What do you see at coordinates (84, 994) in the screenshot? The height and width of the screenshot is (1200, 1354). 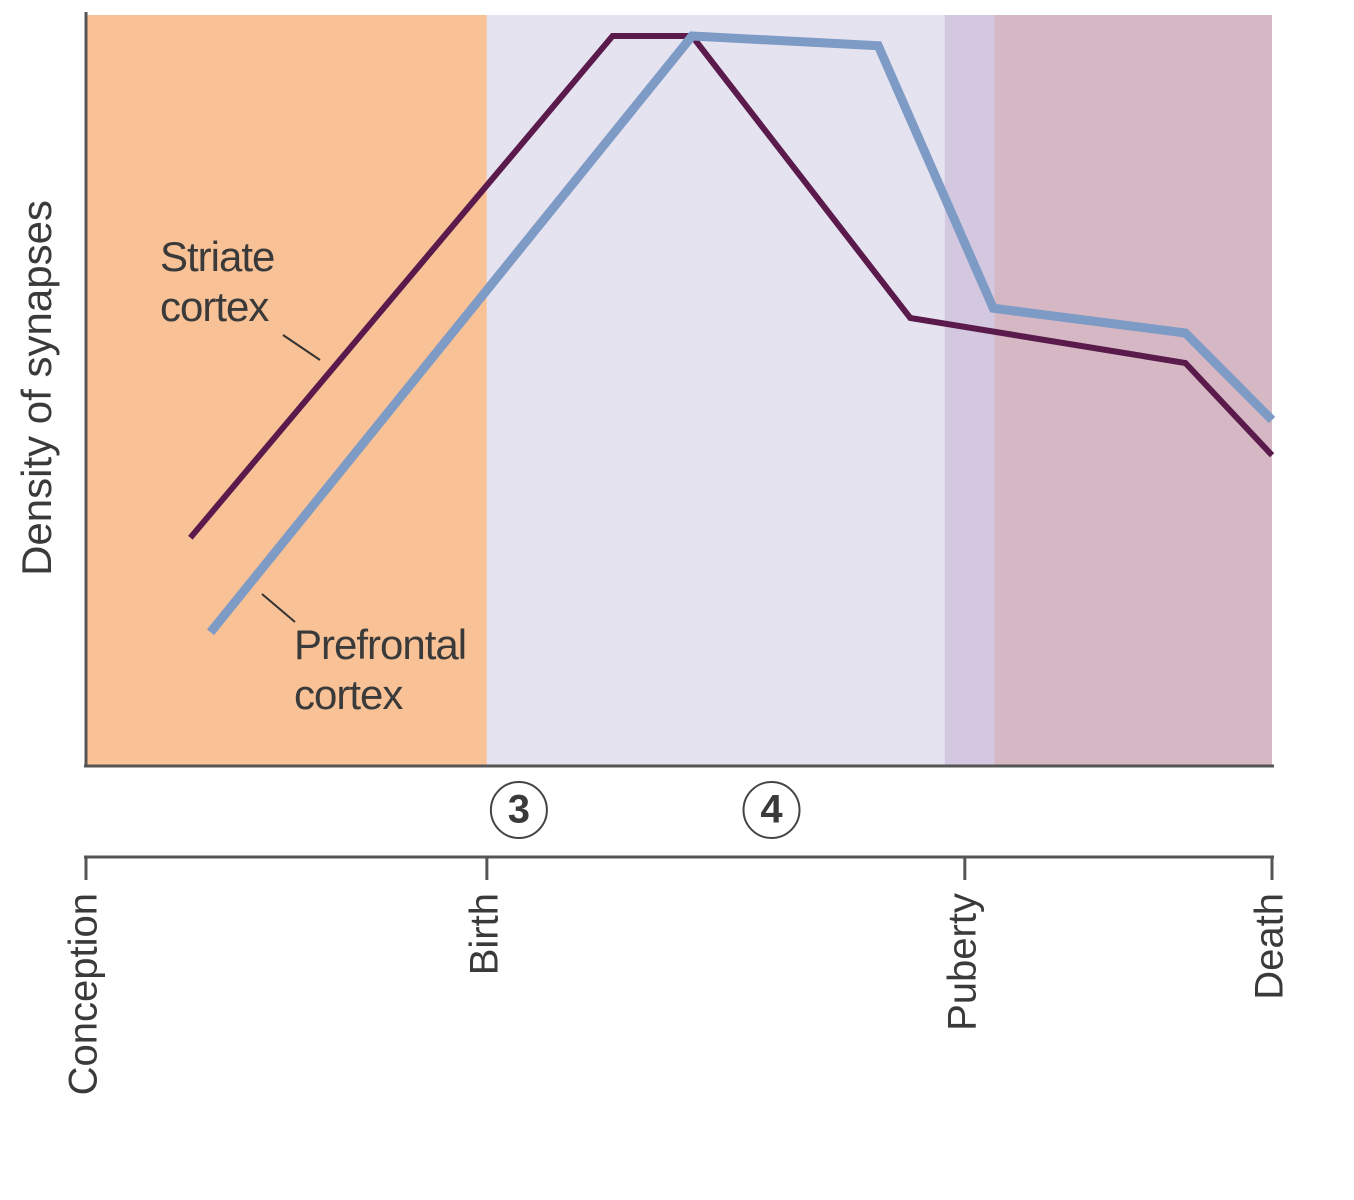 I see `x-tick-label: Conception` at bounding box center [84, 994].